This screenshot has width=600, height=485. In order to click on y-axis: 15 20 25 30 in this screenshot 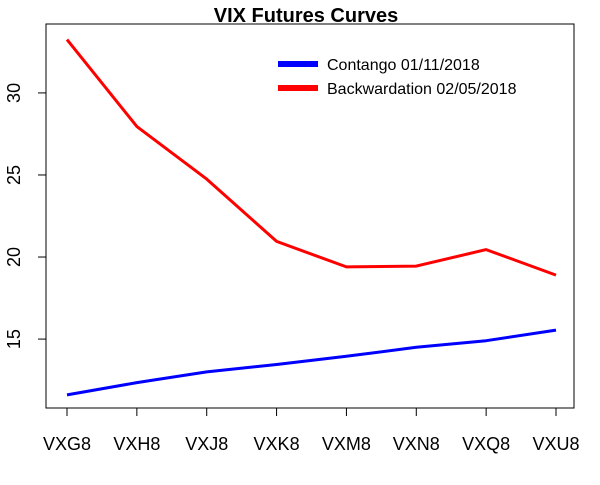, I will do `click(25, 216)`.